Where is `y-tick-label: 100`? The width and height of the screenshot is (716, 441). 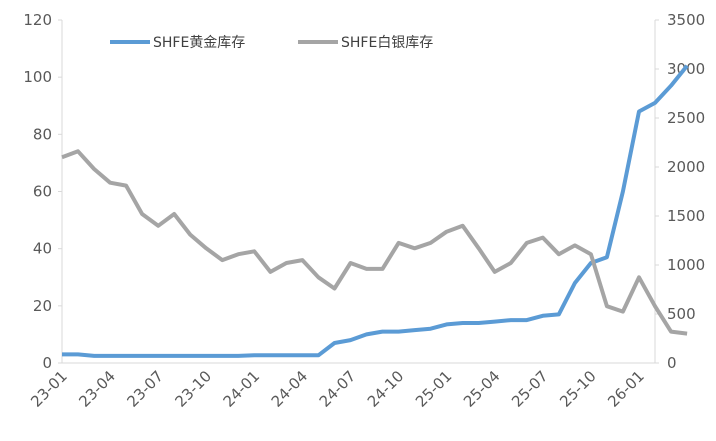
y-tick-label: 100 is located at coordinates (37, 77).